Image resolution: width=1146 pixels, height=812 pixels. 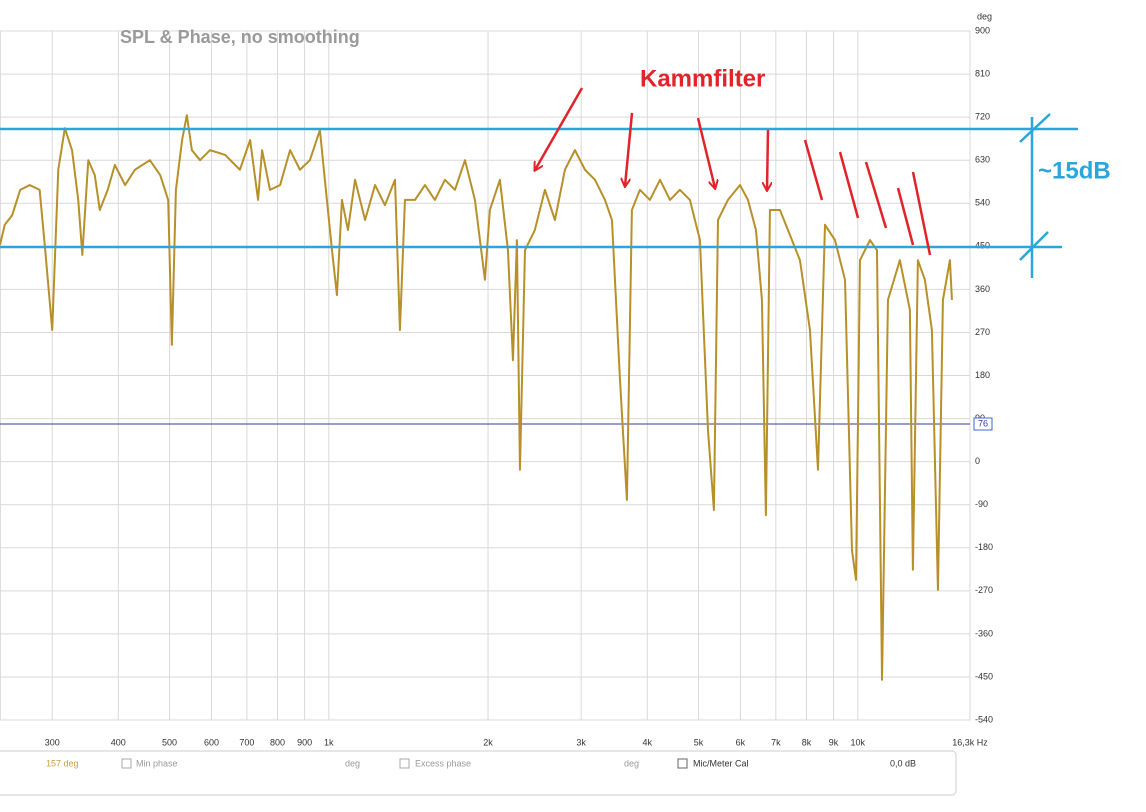 What do you see at coordinates (329, 742) in the screenshot?
I see `x-tick-label: 1k` at bounding box center [329, 742].